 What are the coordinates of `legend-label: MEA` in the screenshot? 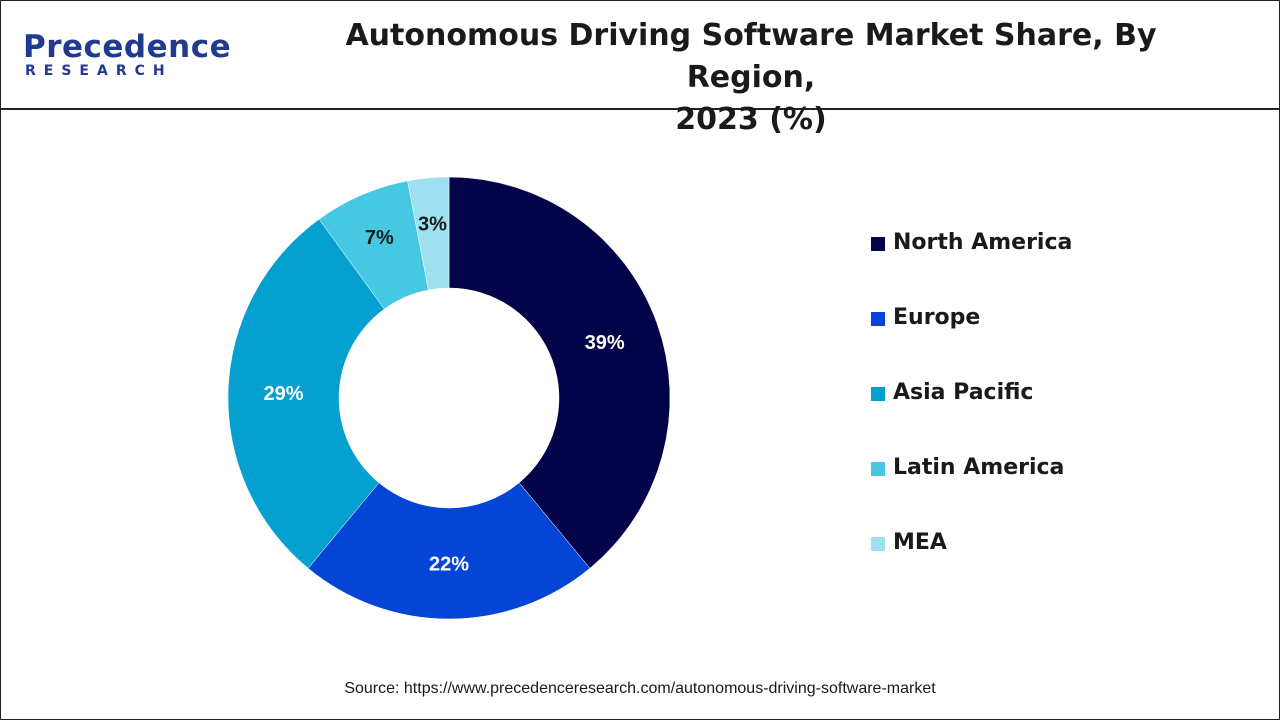 It's located at (920, 542).